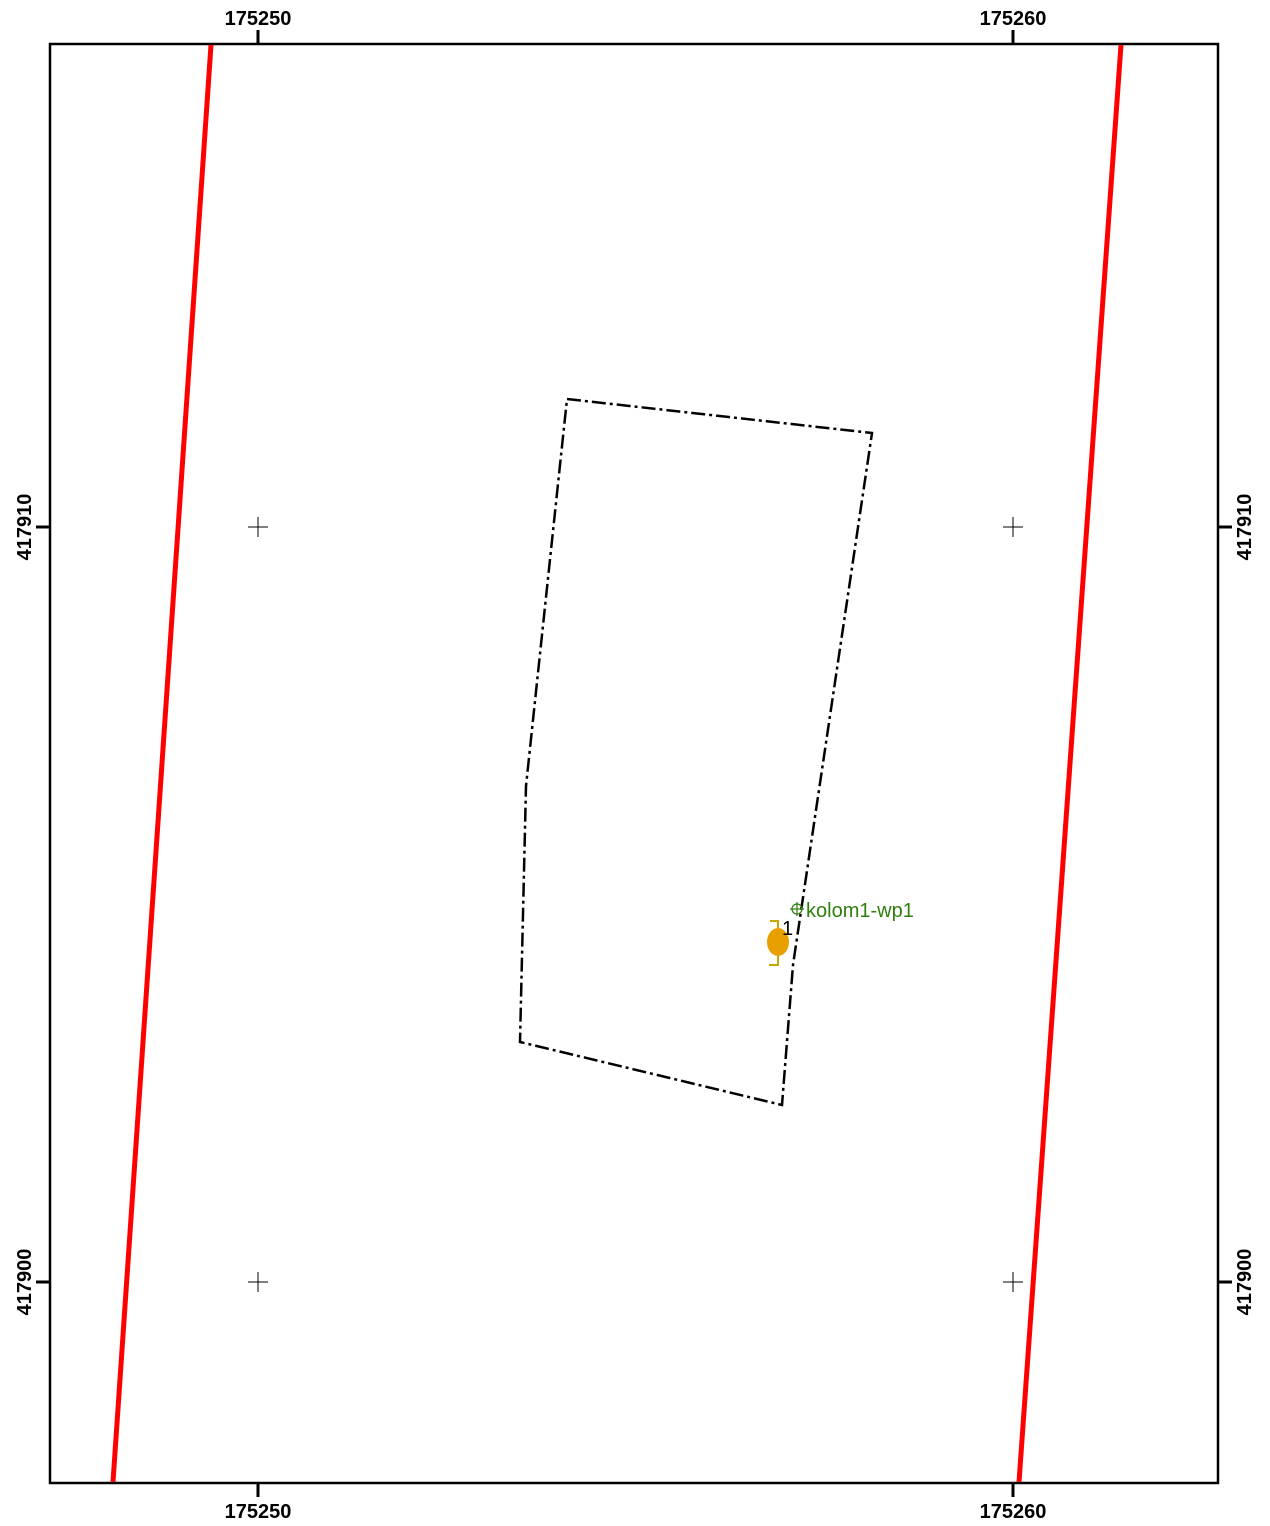 The height and width of the screenshot is (1526, 1270). What do you see at coordinates (1245, 527) in the screenshot?
I see `y-label-right-417910: 417910` at bounding box center [1245, 527].